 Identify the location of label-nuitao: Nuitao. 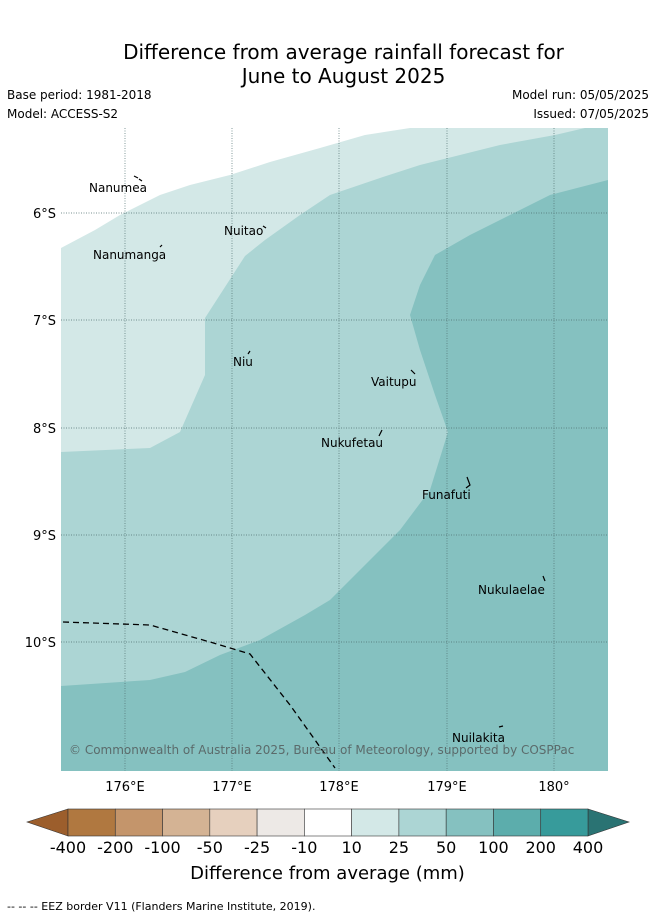
(243, 231).